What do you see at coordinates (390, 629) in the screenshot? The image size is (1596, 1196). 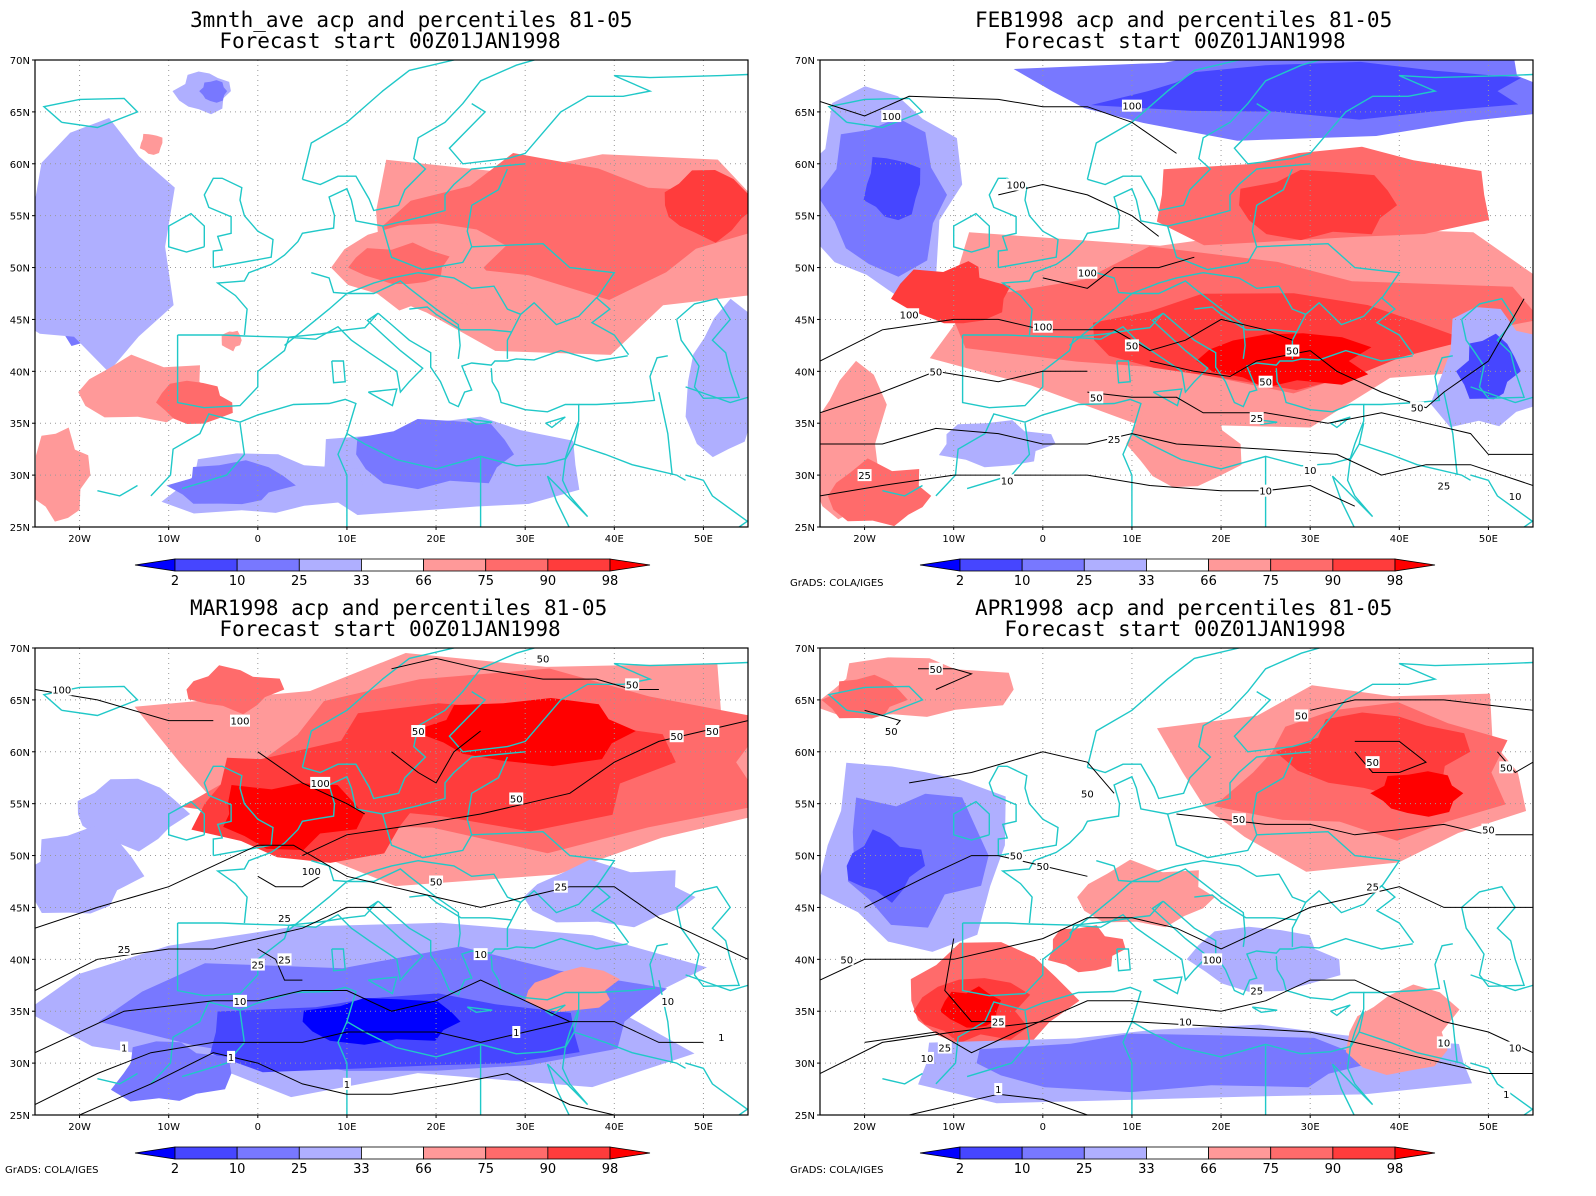 I see `panel-3-title-line2: Forecast start 00Z01JAN1998` at bounding box center [390, 629].